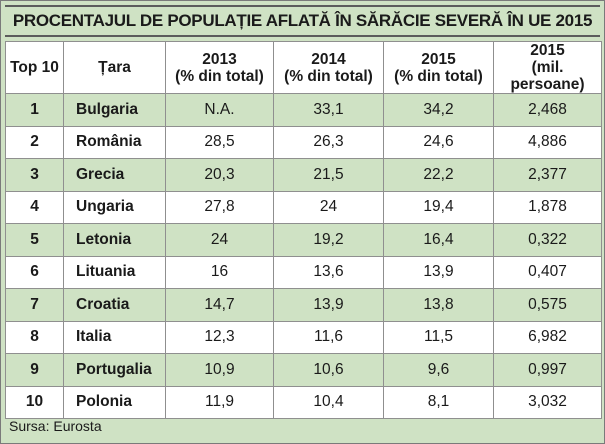  What do you see at coordinates (547, 175) in the screenshot?
I see `value-2015-mil-cell: 2,377` at bounding box center [547, 175].